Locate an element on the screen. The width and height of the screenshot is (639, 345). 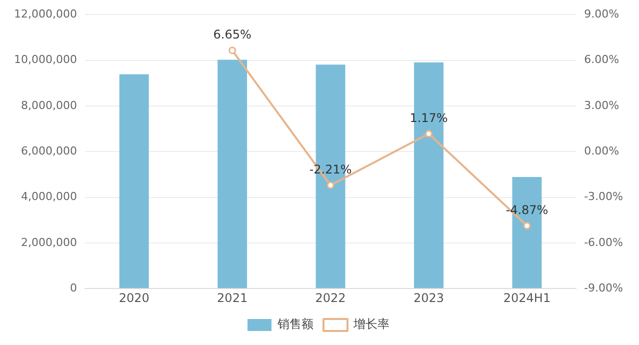
y-tick-label: 8,000,000 is located at coordinates (48, 105).